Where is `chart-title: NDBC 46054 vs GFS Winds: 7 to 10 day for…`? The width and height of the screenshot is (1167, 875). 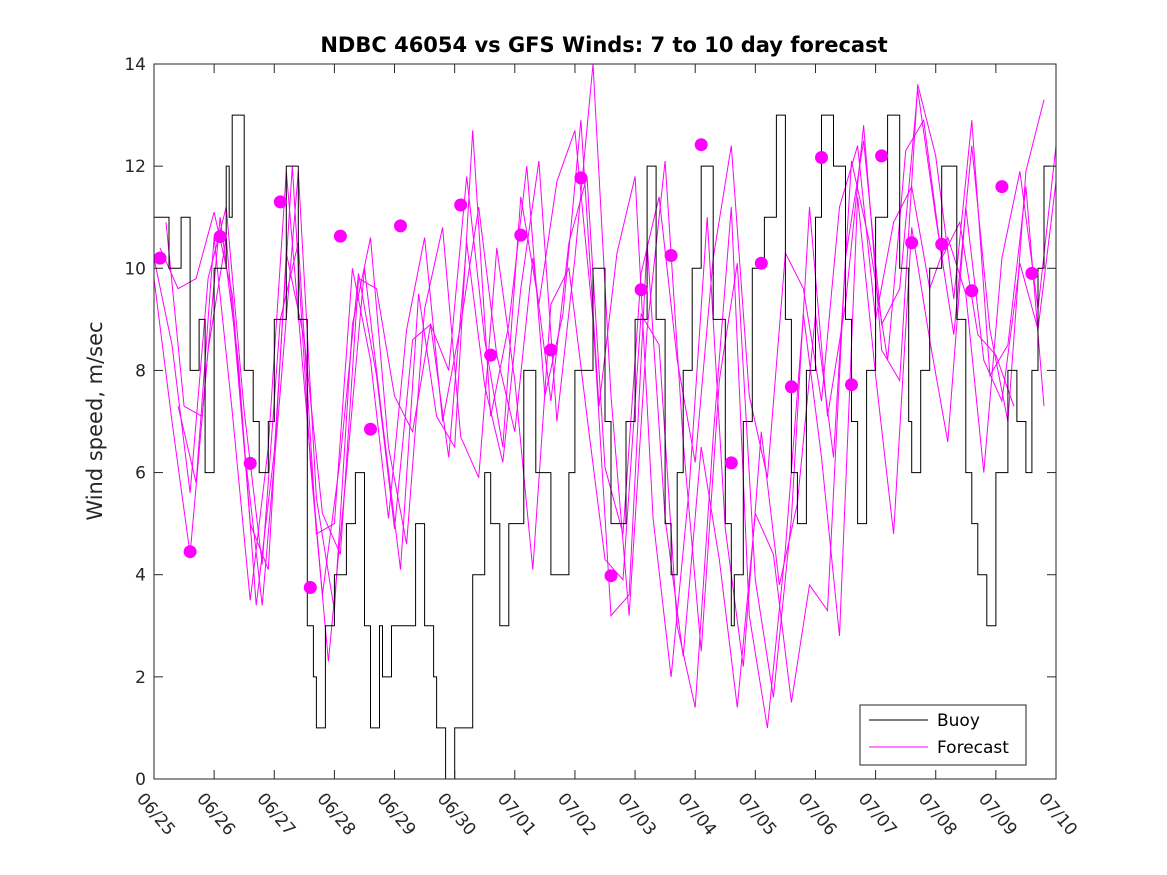
chart-title: NDBC 46054 vs GFS Winds: 7 to 10 day for… is located at coordinates (603, 45).